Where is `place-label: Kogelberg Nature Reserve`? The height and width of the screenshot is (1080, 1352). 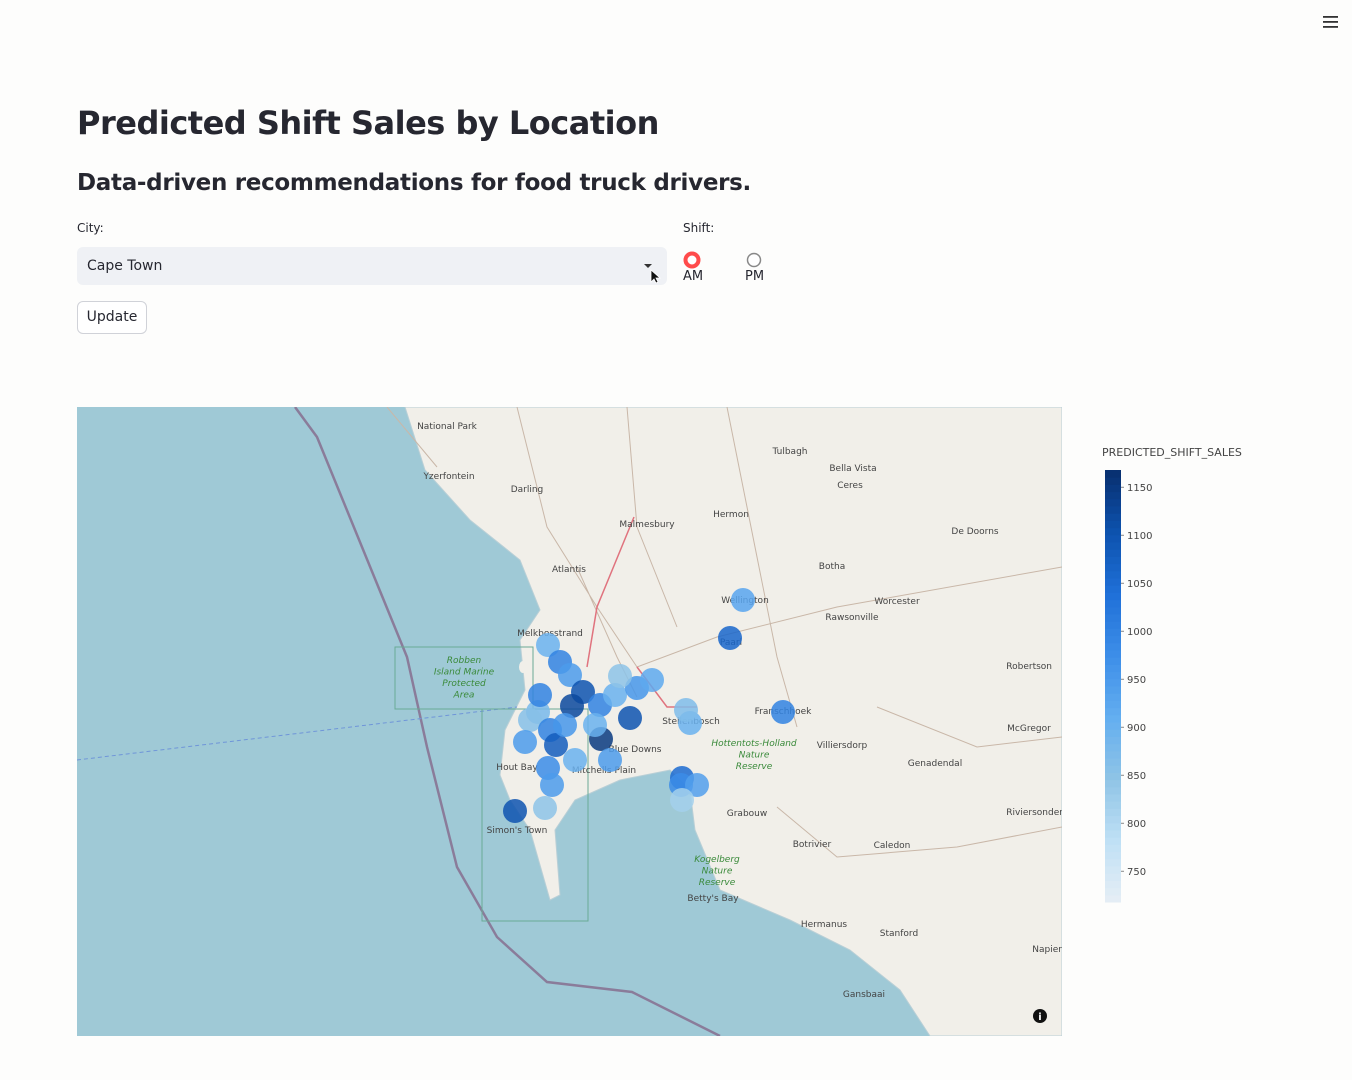
place-label: Kogelberg Nature Reserve is located at coordinates (717, 871).